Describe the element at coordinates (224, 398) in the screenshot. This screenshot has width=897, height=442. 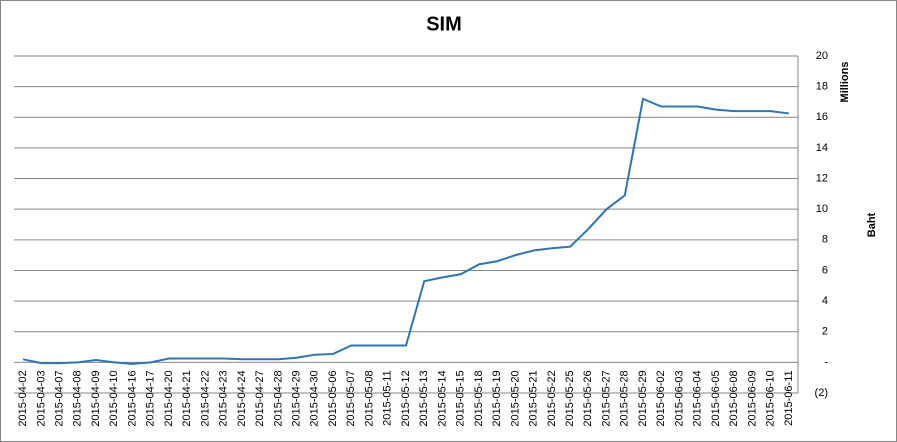
I see `x-tick-label: 2015-04-23` at that location.